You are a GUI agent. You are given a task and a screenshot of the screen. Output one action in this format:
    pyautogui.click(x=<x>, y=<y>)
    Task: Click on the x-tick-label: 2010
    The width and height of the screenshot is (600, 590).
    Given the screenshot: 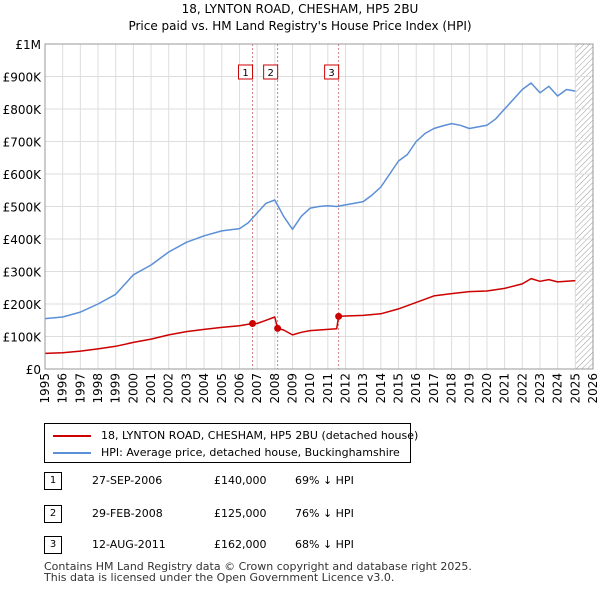 What is the action you would take?
    pyautogui.click(x=310, y=388)
    